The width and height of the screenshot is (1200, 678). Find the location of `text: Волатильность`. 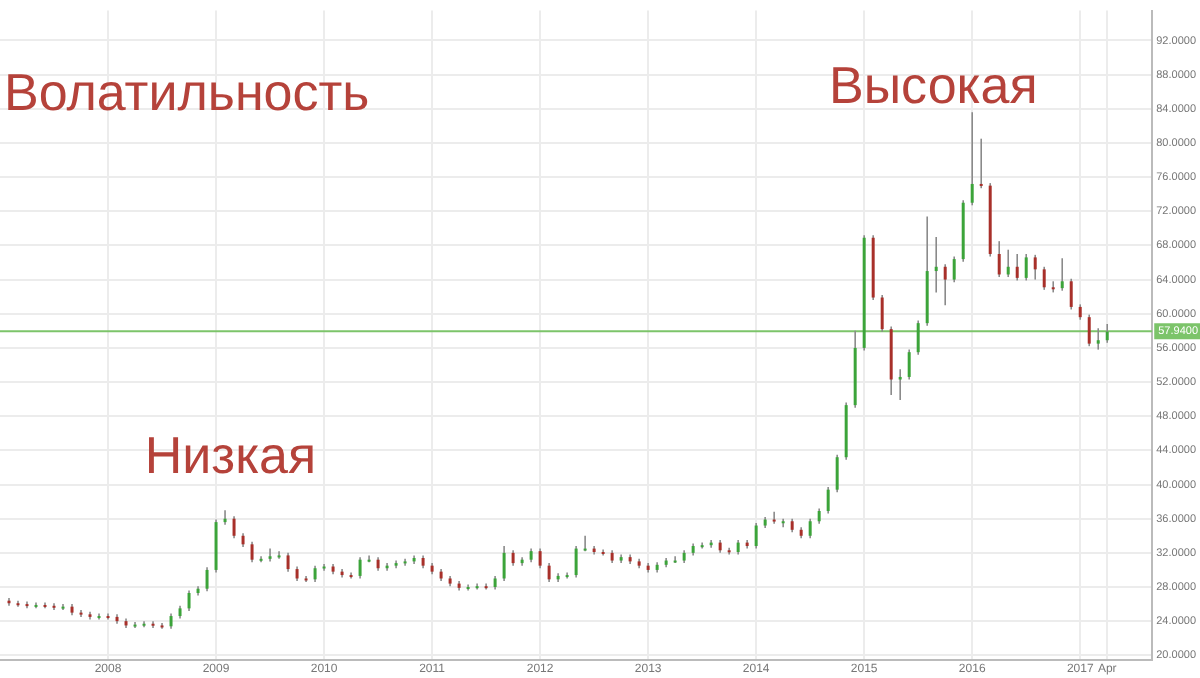

text: Волатильность is located at coordinates (187, 92).